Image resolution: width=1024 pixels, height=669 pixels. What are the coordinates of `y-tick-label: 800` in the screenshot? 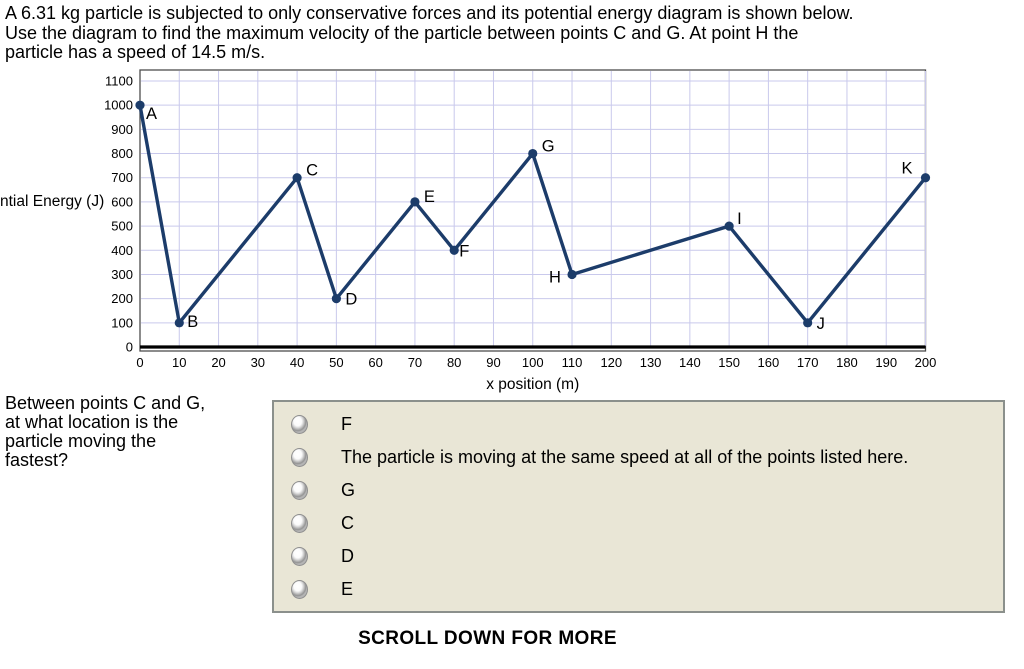 It's located at (122, 153).